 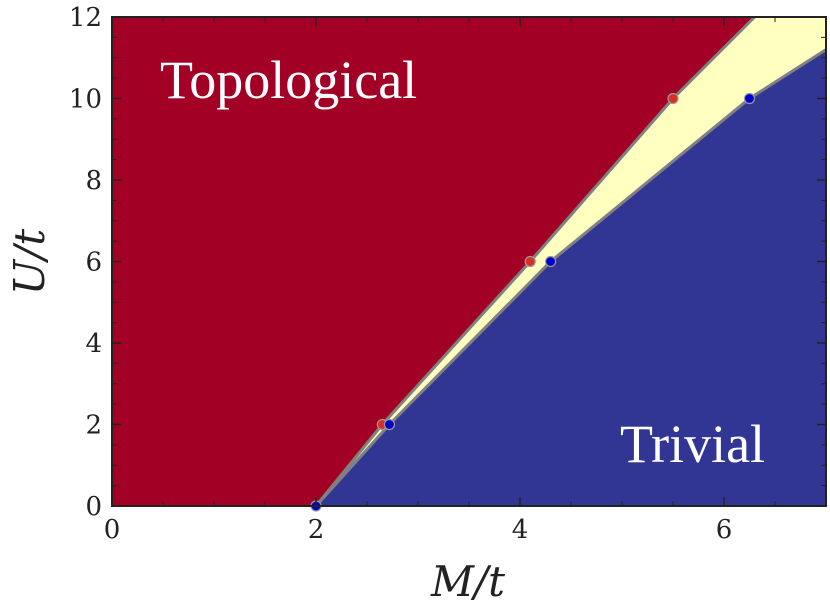 What do you see at coordinates (316, 530) in the screenshot?
I see `x-tick-label: 2` at bounding box center [316, 530].